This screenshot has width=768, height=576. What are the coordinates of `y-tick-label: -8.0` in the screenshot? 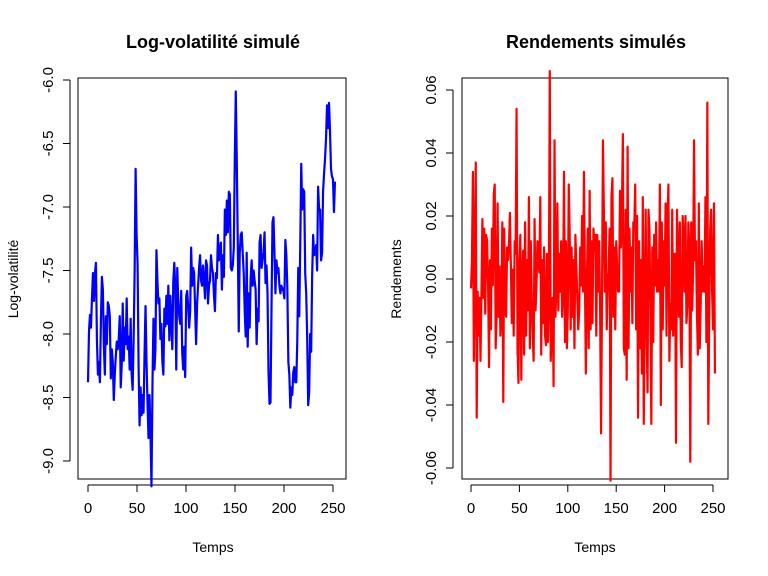 It's located at (48, 334).